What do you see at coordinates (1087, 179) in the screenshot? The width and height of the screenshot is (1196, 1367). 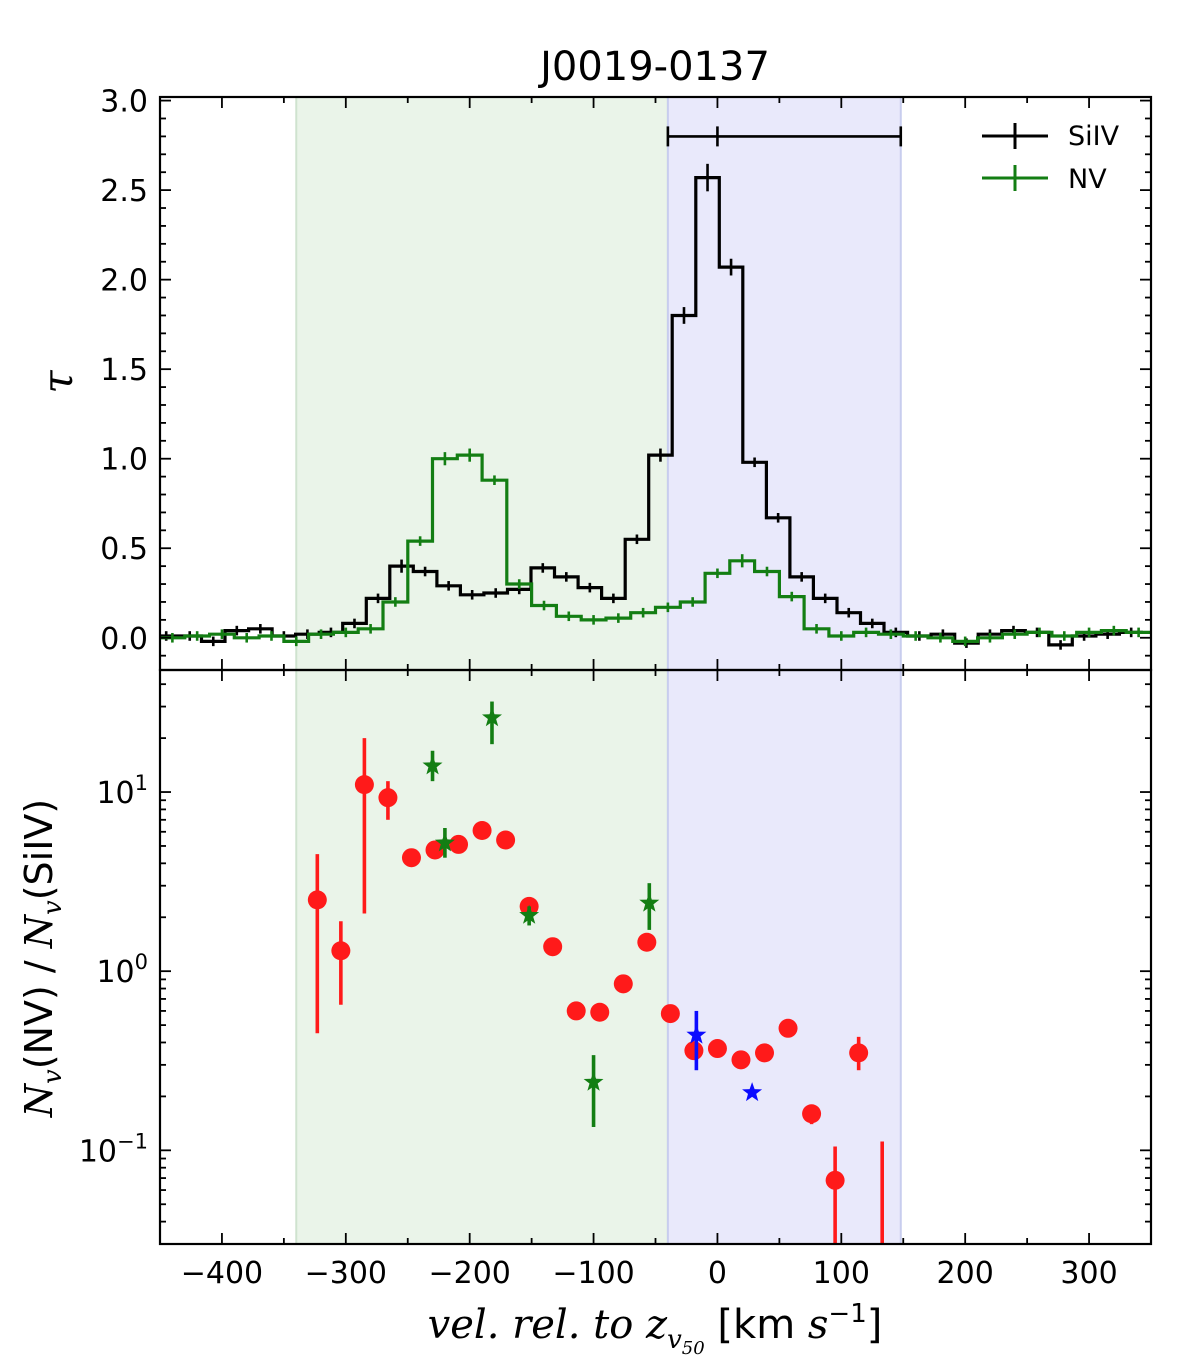 I see `legend-label-nv: NV` at bounding box center [1087, 179].